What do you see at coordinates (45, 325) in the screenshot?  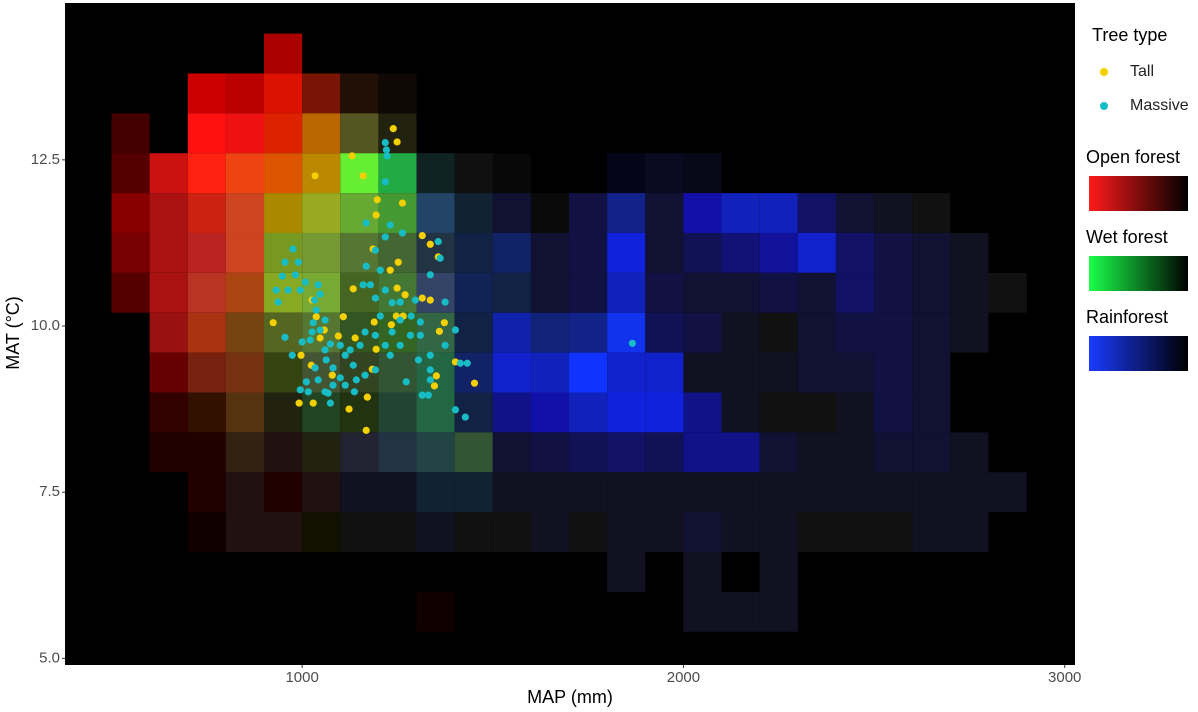 I see `y-tick-label: 10.0` at bounding box center [45, 325].